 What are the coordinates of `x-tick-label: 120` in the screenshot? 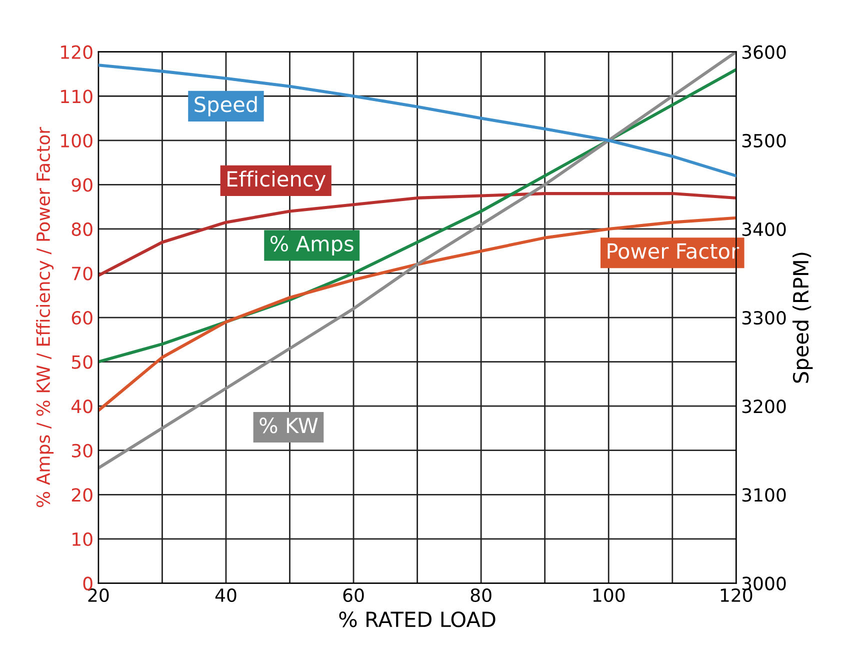 It's located at (736, 595).